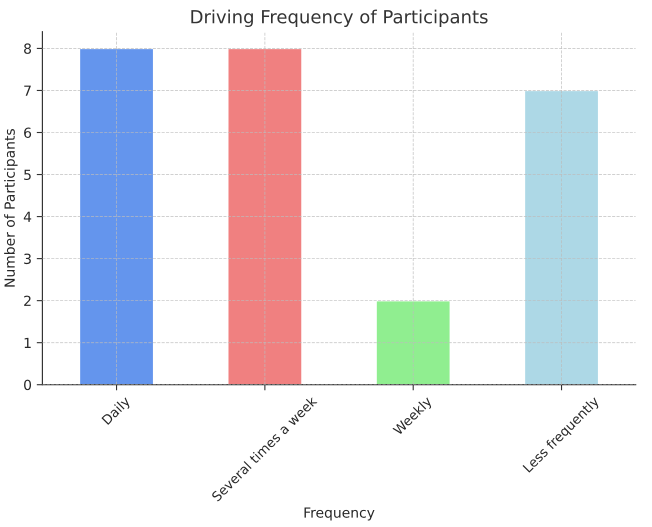  I want to click on y-tick-label: 3, so click(27, 259).